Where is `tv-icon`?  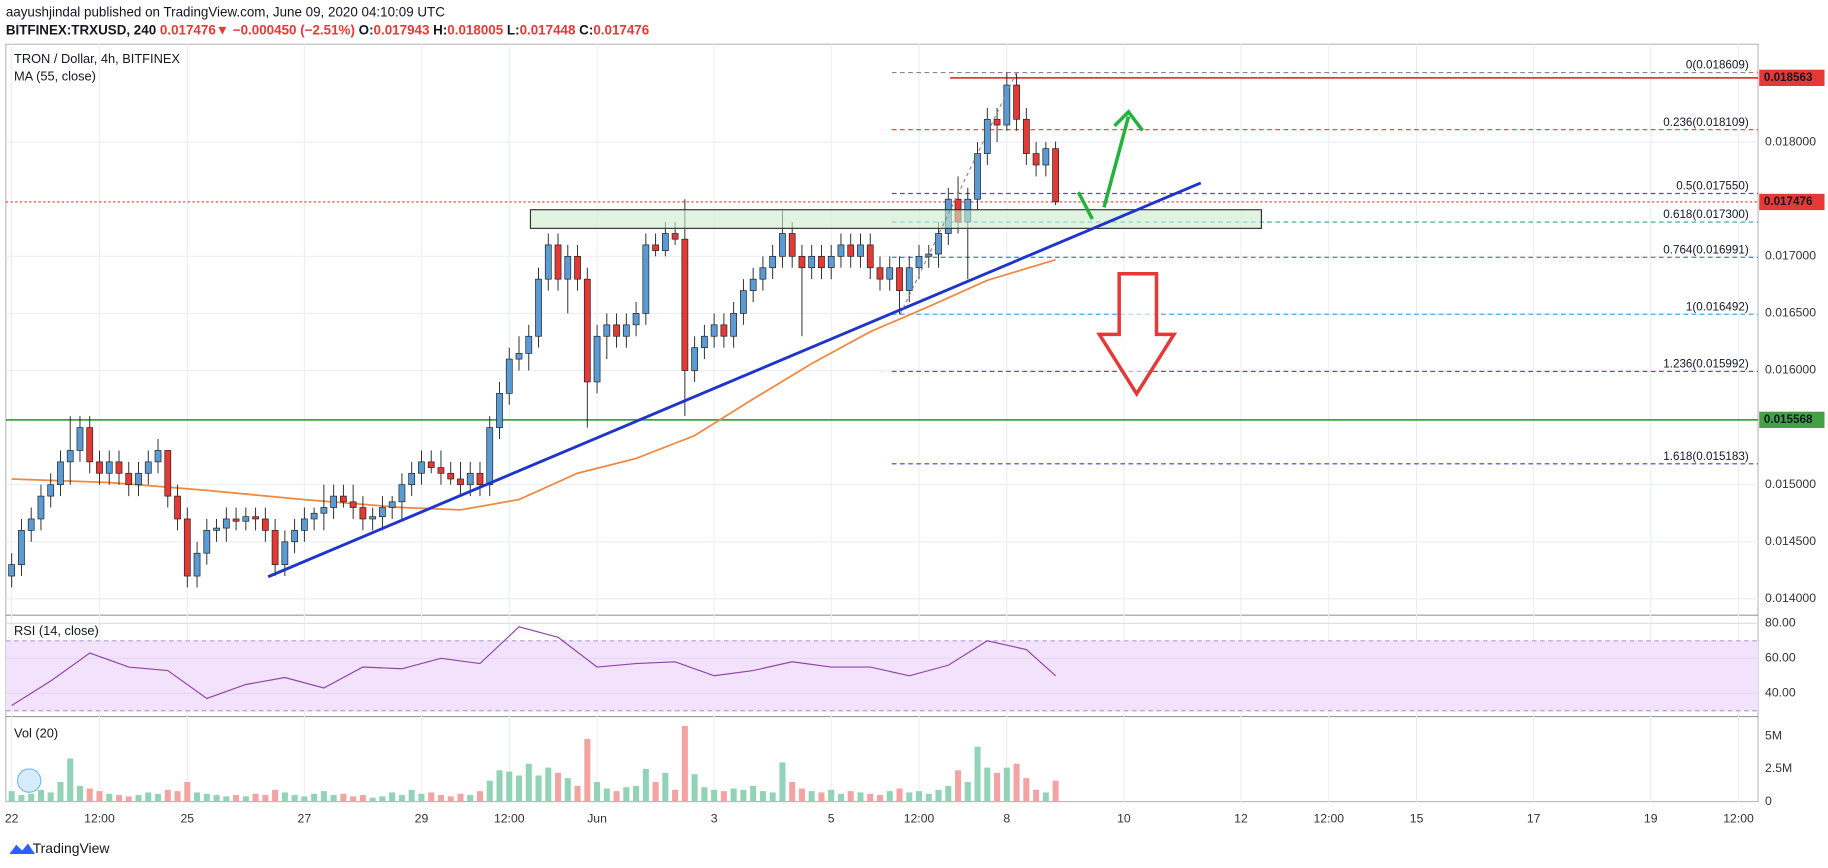 tv-icon is located at coordinates (29, 780).